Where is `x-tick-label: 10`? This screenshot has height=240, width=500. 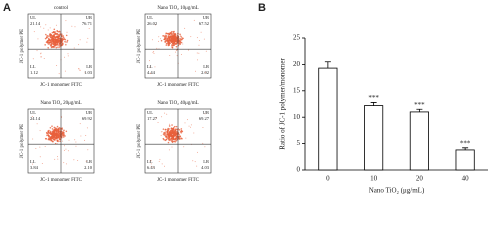
x-tick-label: 10 is located at coordinates (374, 179).